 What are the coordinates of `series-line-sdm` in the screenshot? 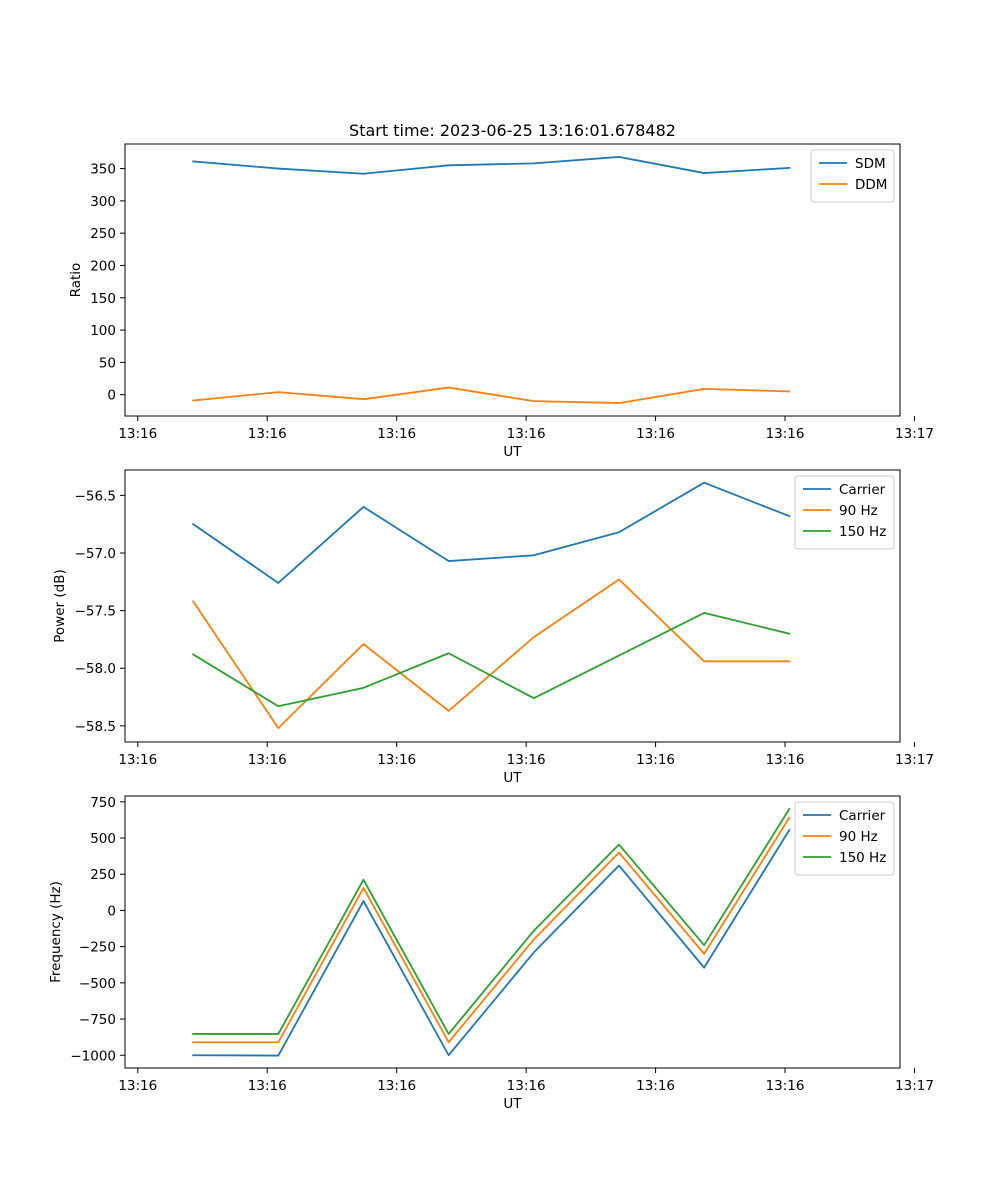 It's located at (491, 165).